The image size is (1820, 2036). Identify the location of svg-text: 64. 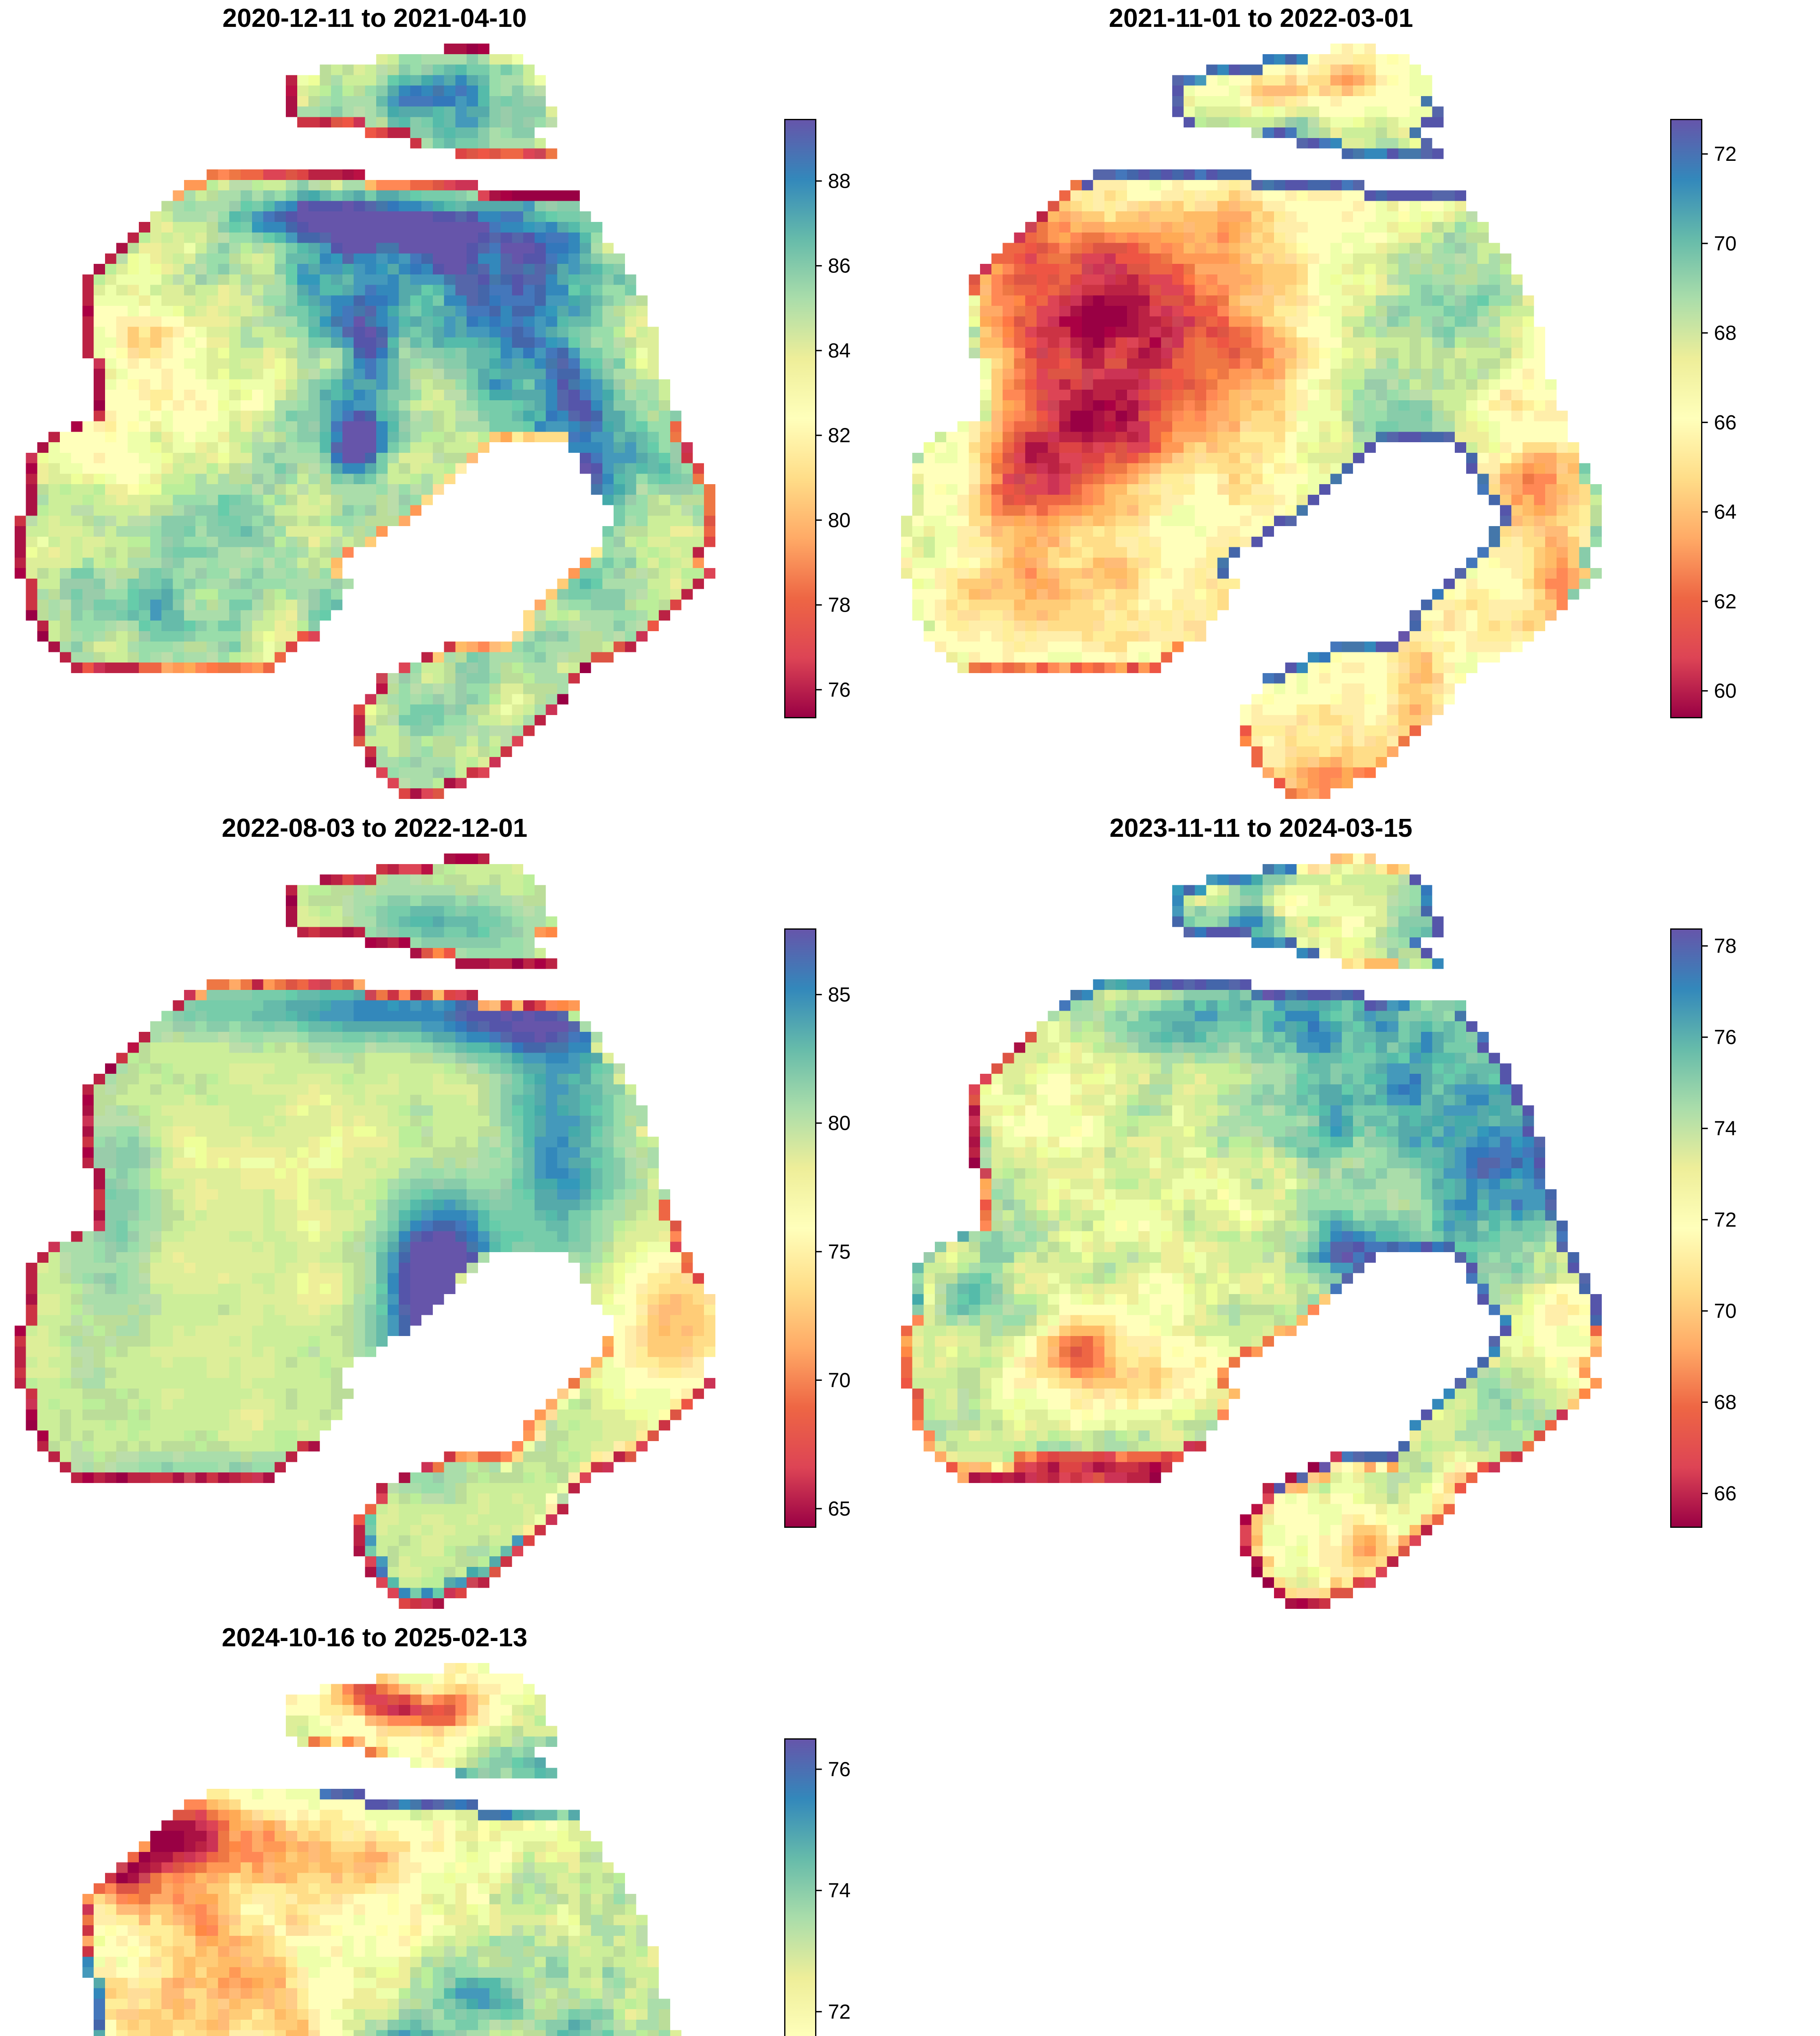
(1726, 512).